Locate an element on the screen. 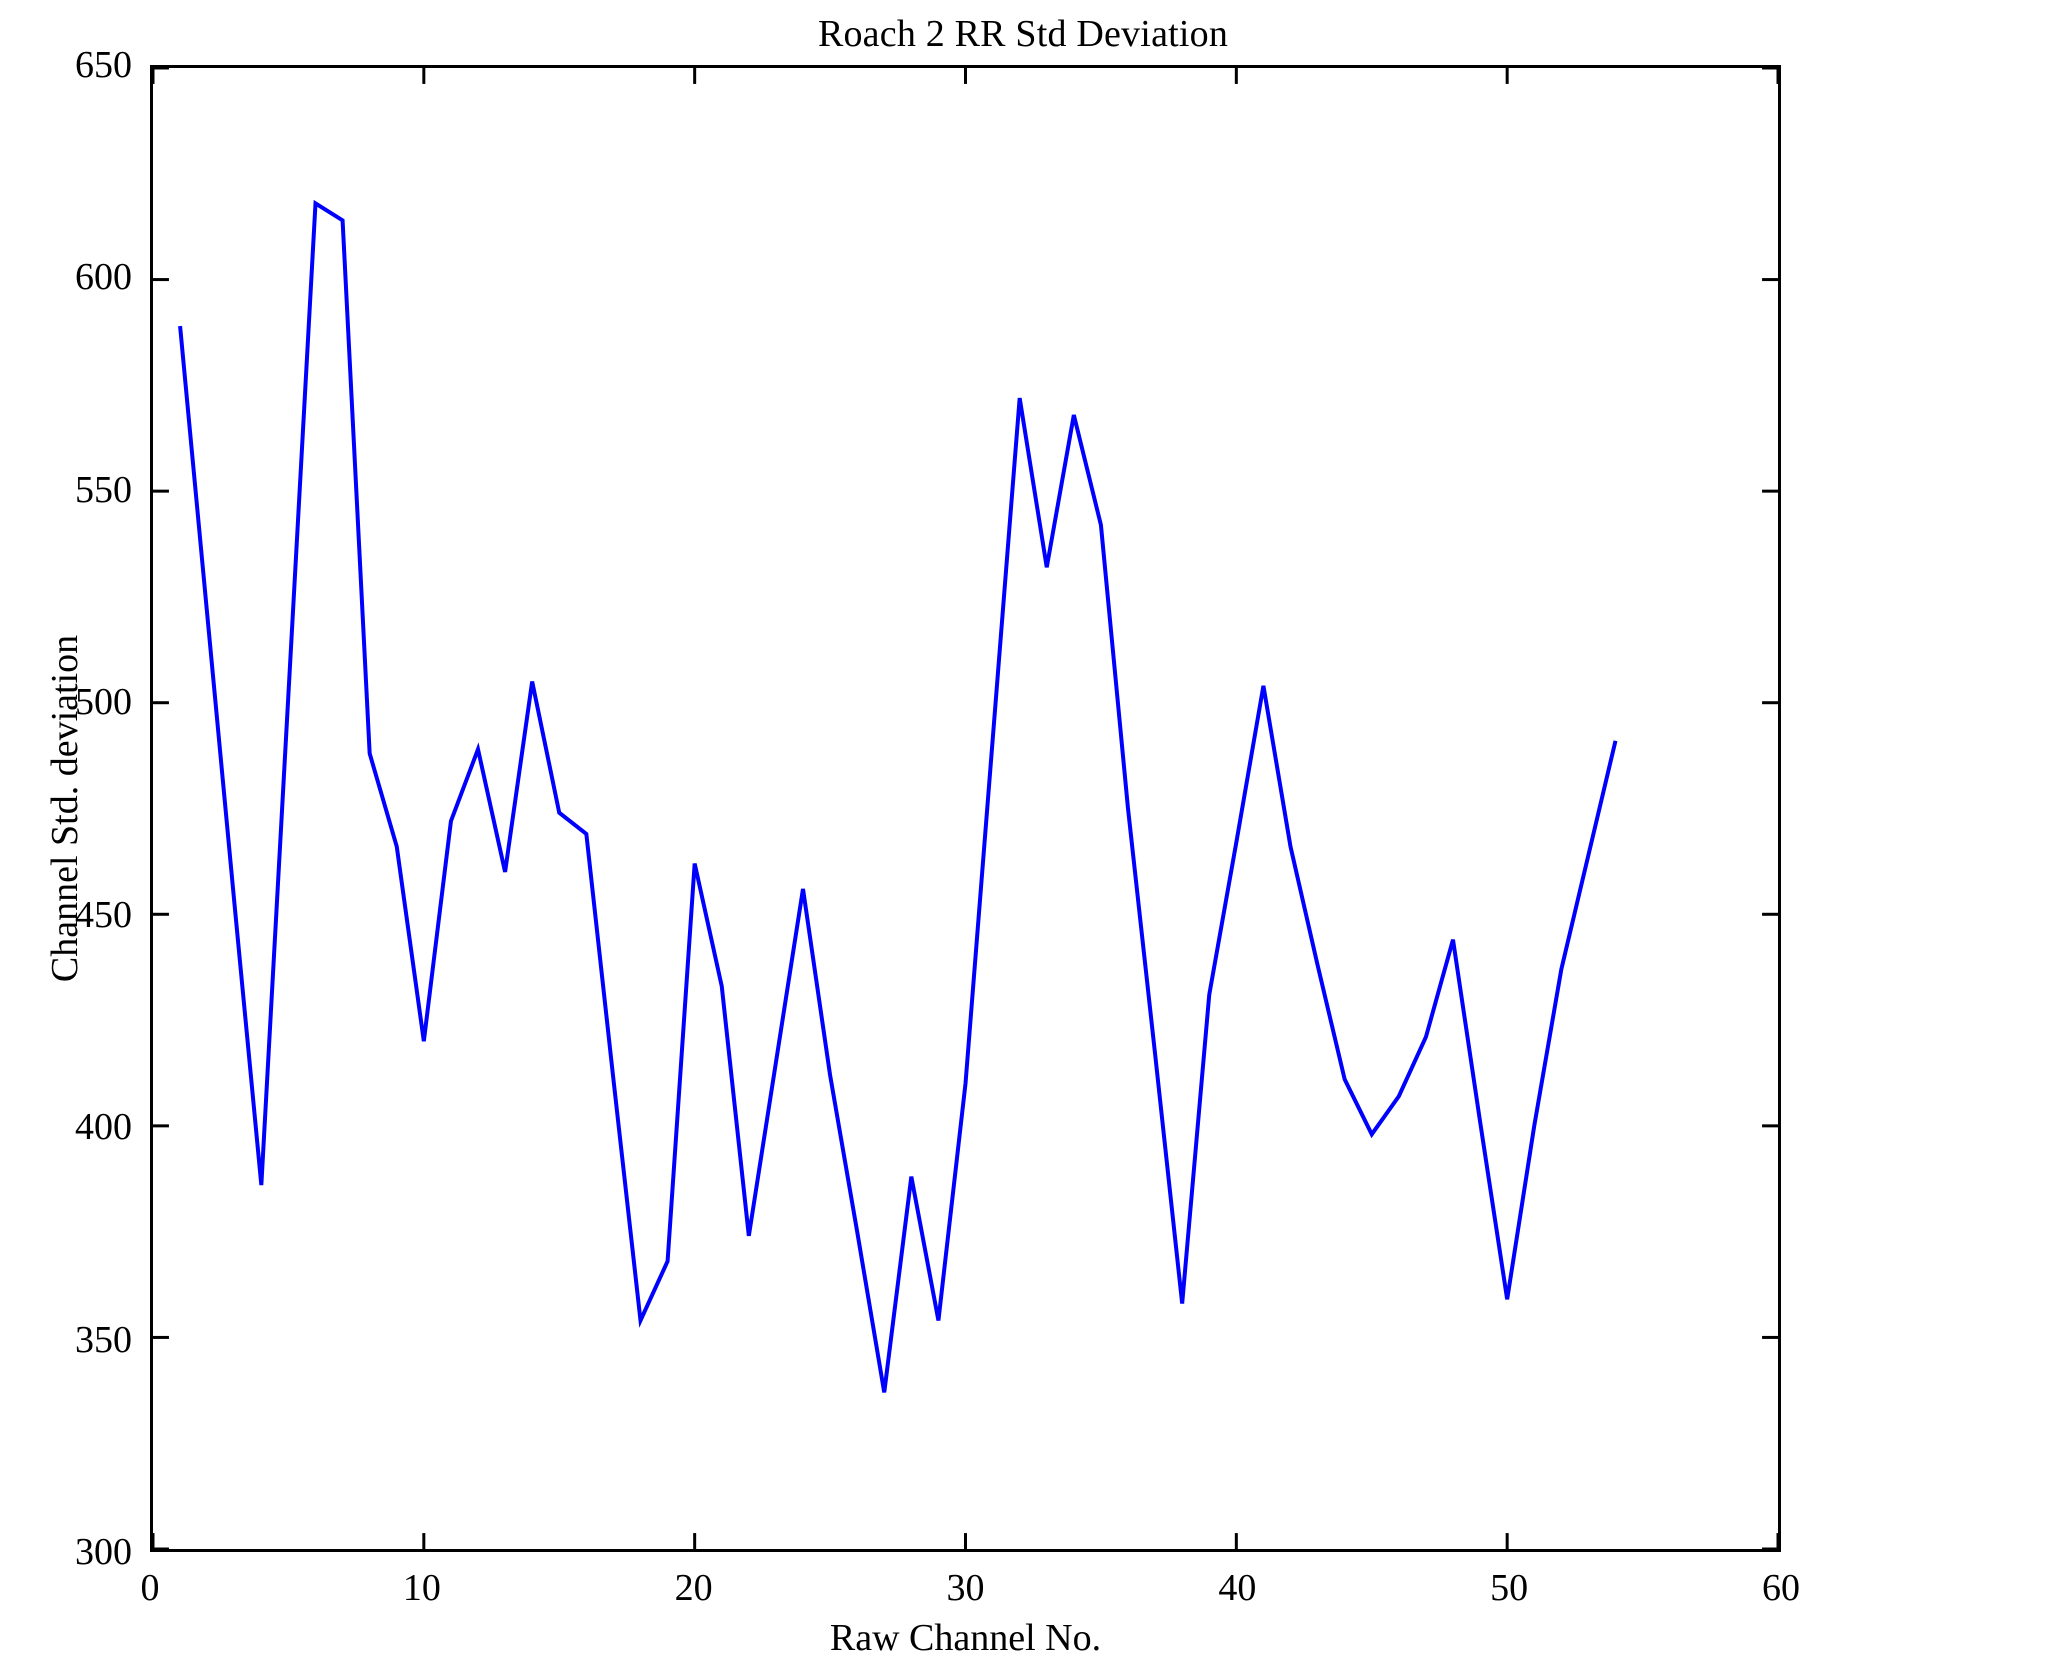 The height and width of the screenshot is (1671, 2046). y-tick-label: 400 is located at coordinates (103, 1127).